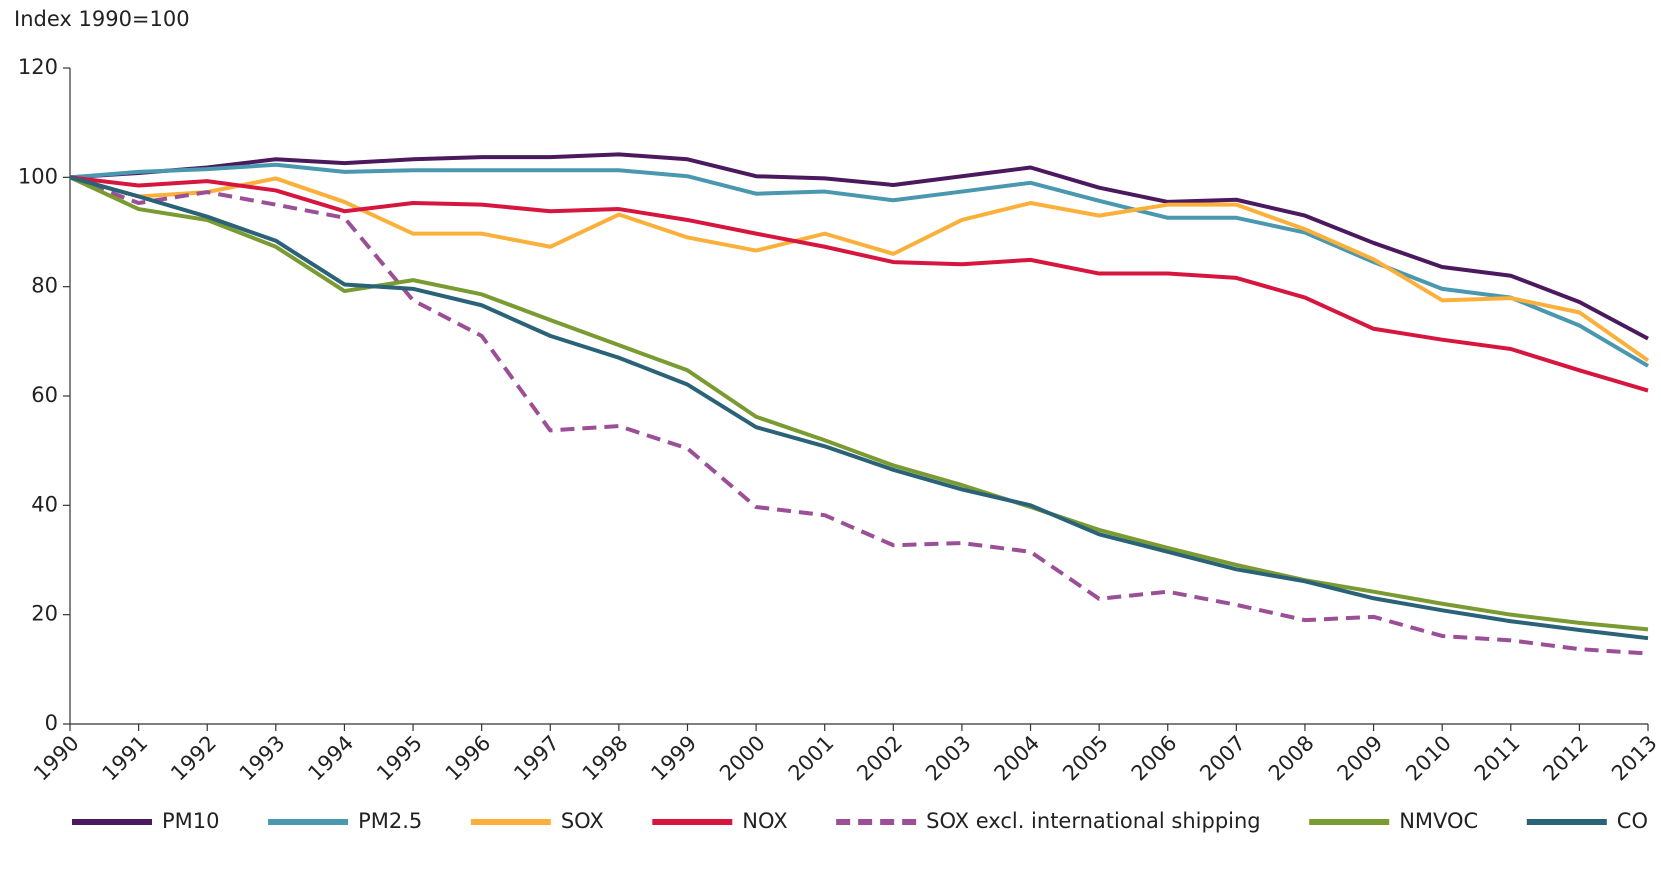 This screenshot has height=869, width=1661. Describe the element at coordinates (811, 758) in the screenshot. I see `x-tick-label: 2001` at that location.